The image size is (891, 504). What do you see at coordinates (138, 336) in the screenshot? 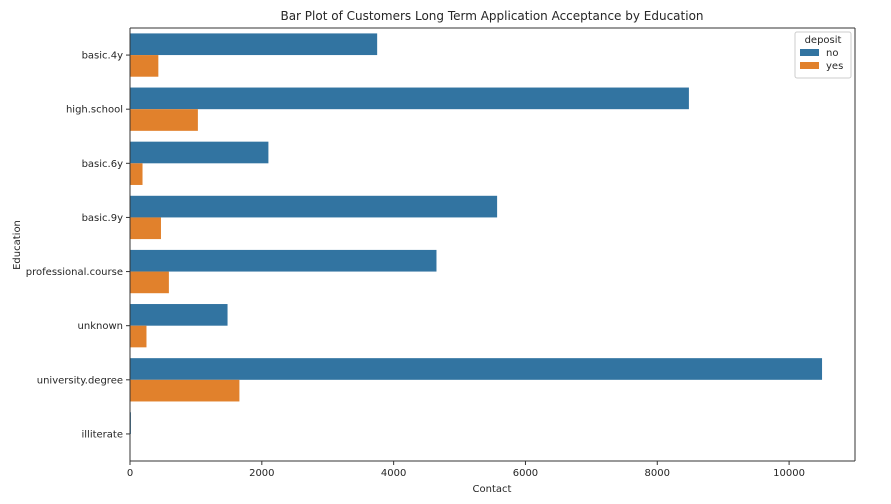
I see `bar-yes-unknown` at bounding box center [138, 336].